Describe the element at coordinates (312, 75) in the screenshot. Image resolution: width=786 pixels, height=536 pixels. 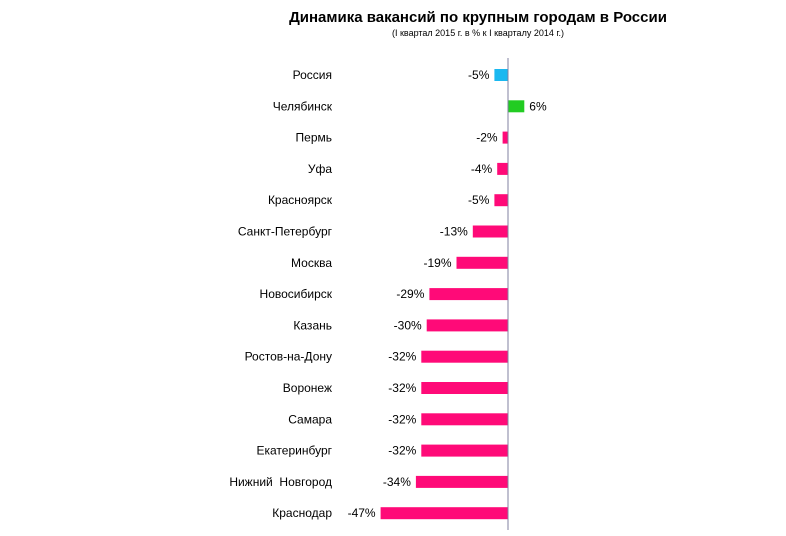
I see `category-label: Россия` at that location.